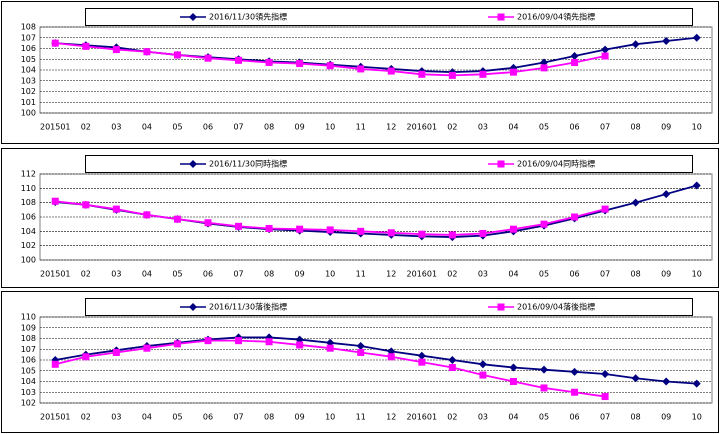  What do you see at coordinates (28, 370) in the screenshot?
I see `y-tick-label: 105` at bounding box center [28, 370].